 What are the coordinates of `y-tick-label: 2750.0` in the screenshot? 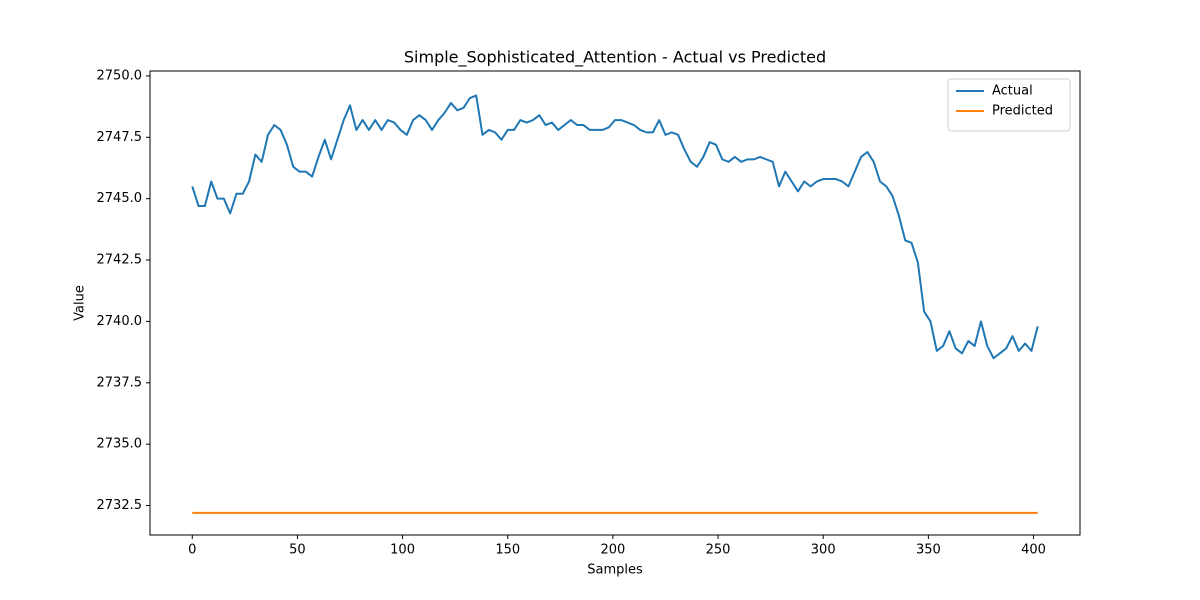 It's located at (120, 75).